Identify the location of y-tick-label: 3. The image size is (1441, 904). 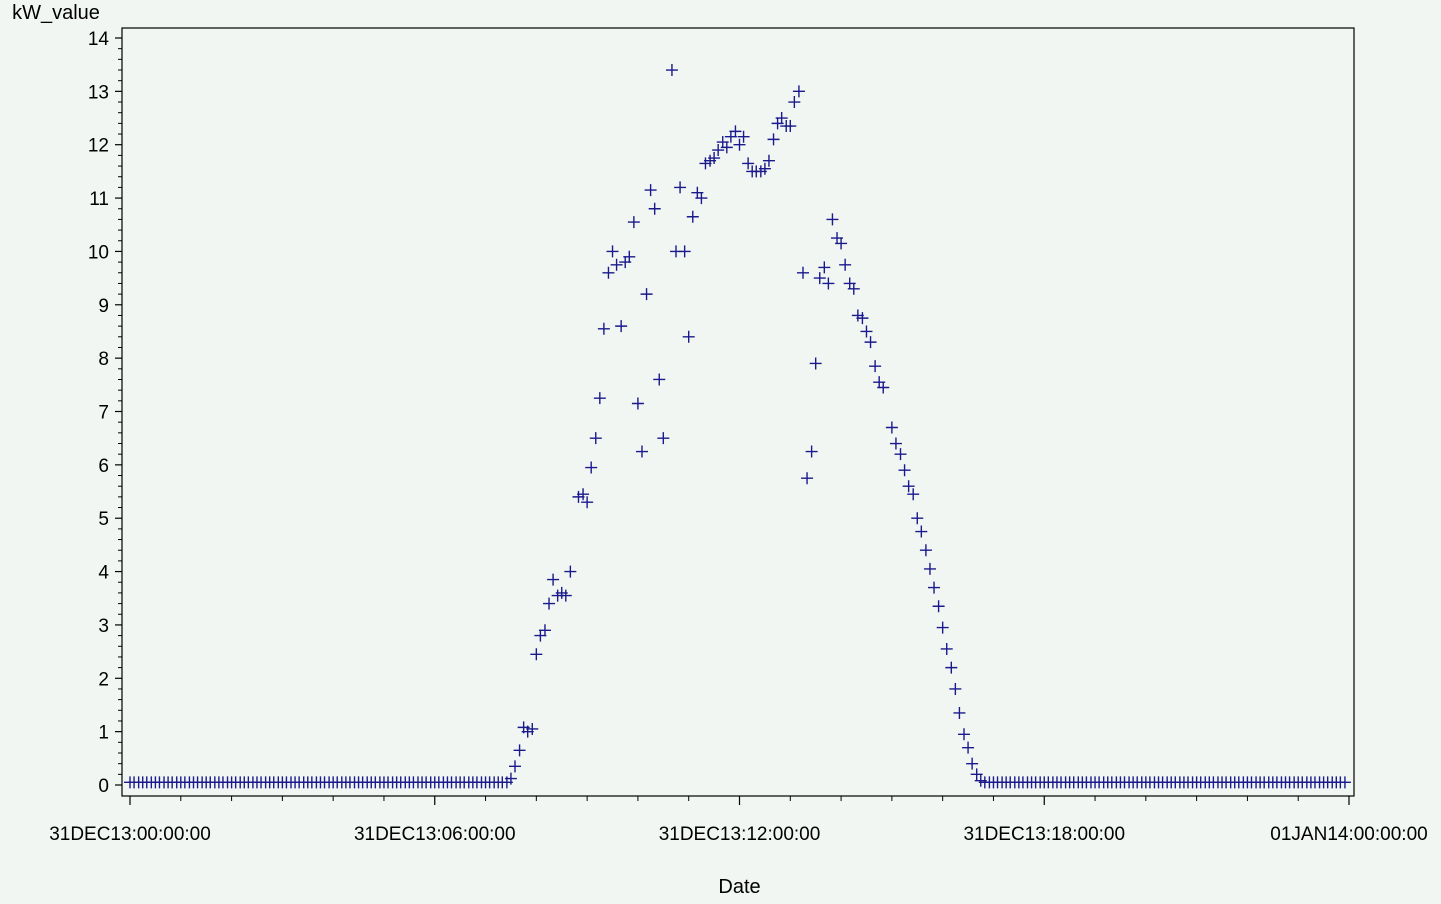
(103, 626).